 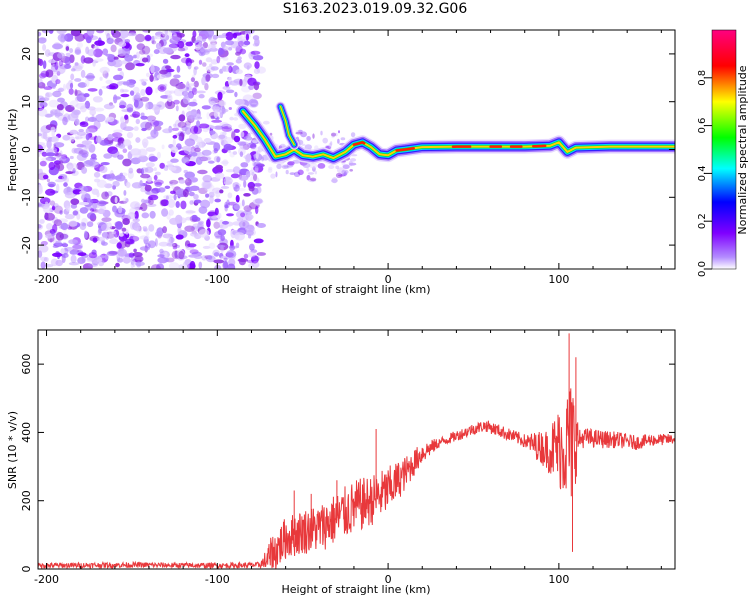 What do you see at coordinates (26, 500) in the screenshot?
I see `y-tick-label: 200` at bounding box center [26, 500].